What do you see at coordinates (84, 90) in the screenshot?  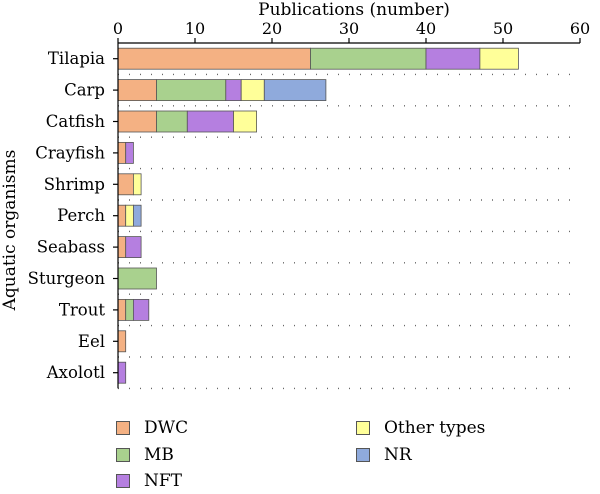 I see `category-label: Carp` at bounding box center [84, 90].